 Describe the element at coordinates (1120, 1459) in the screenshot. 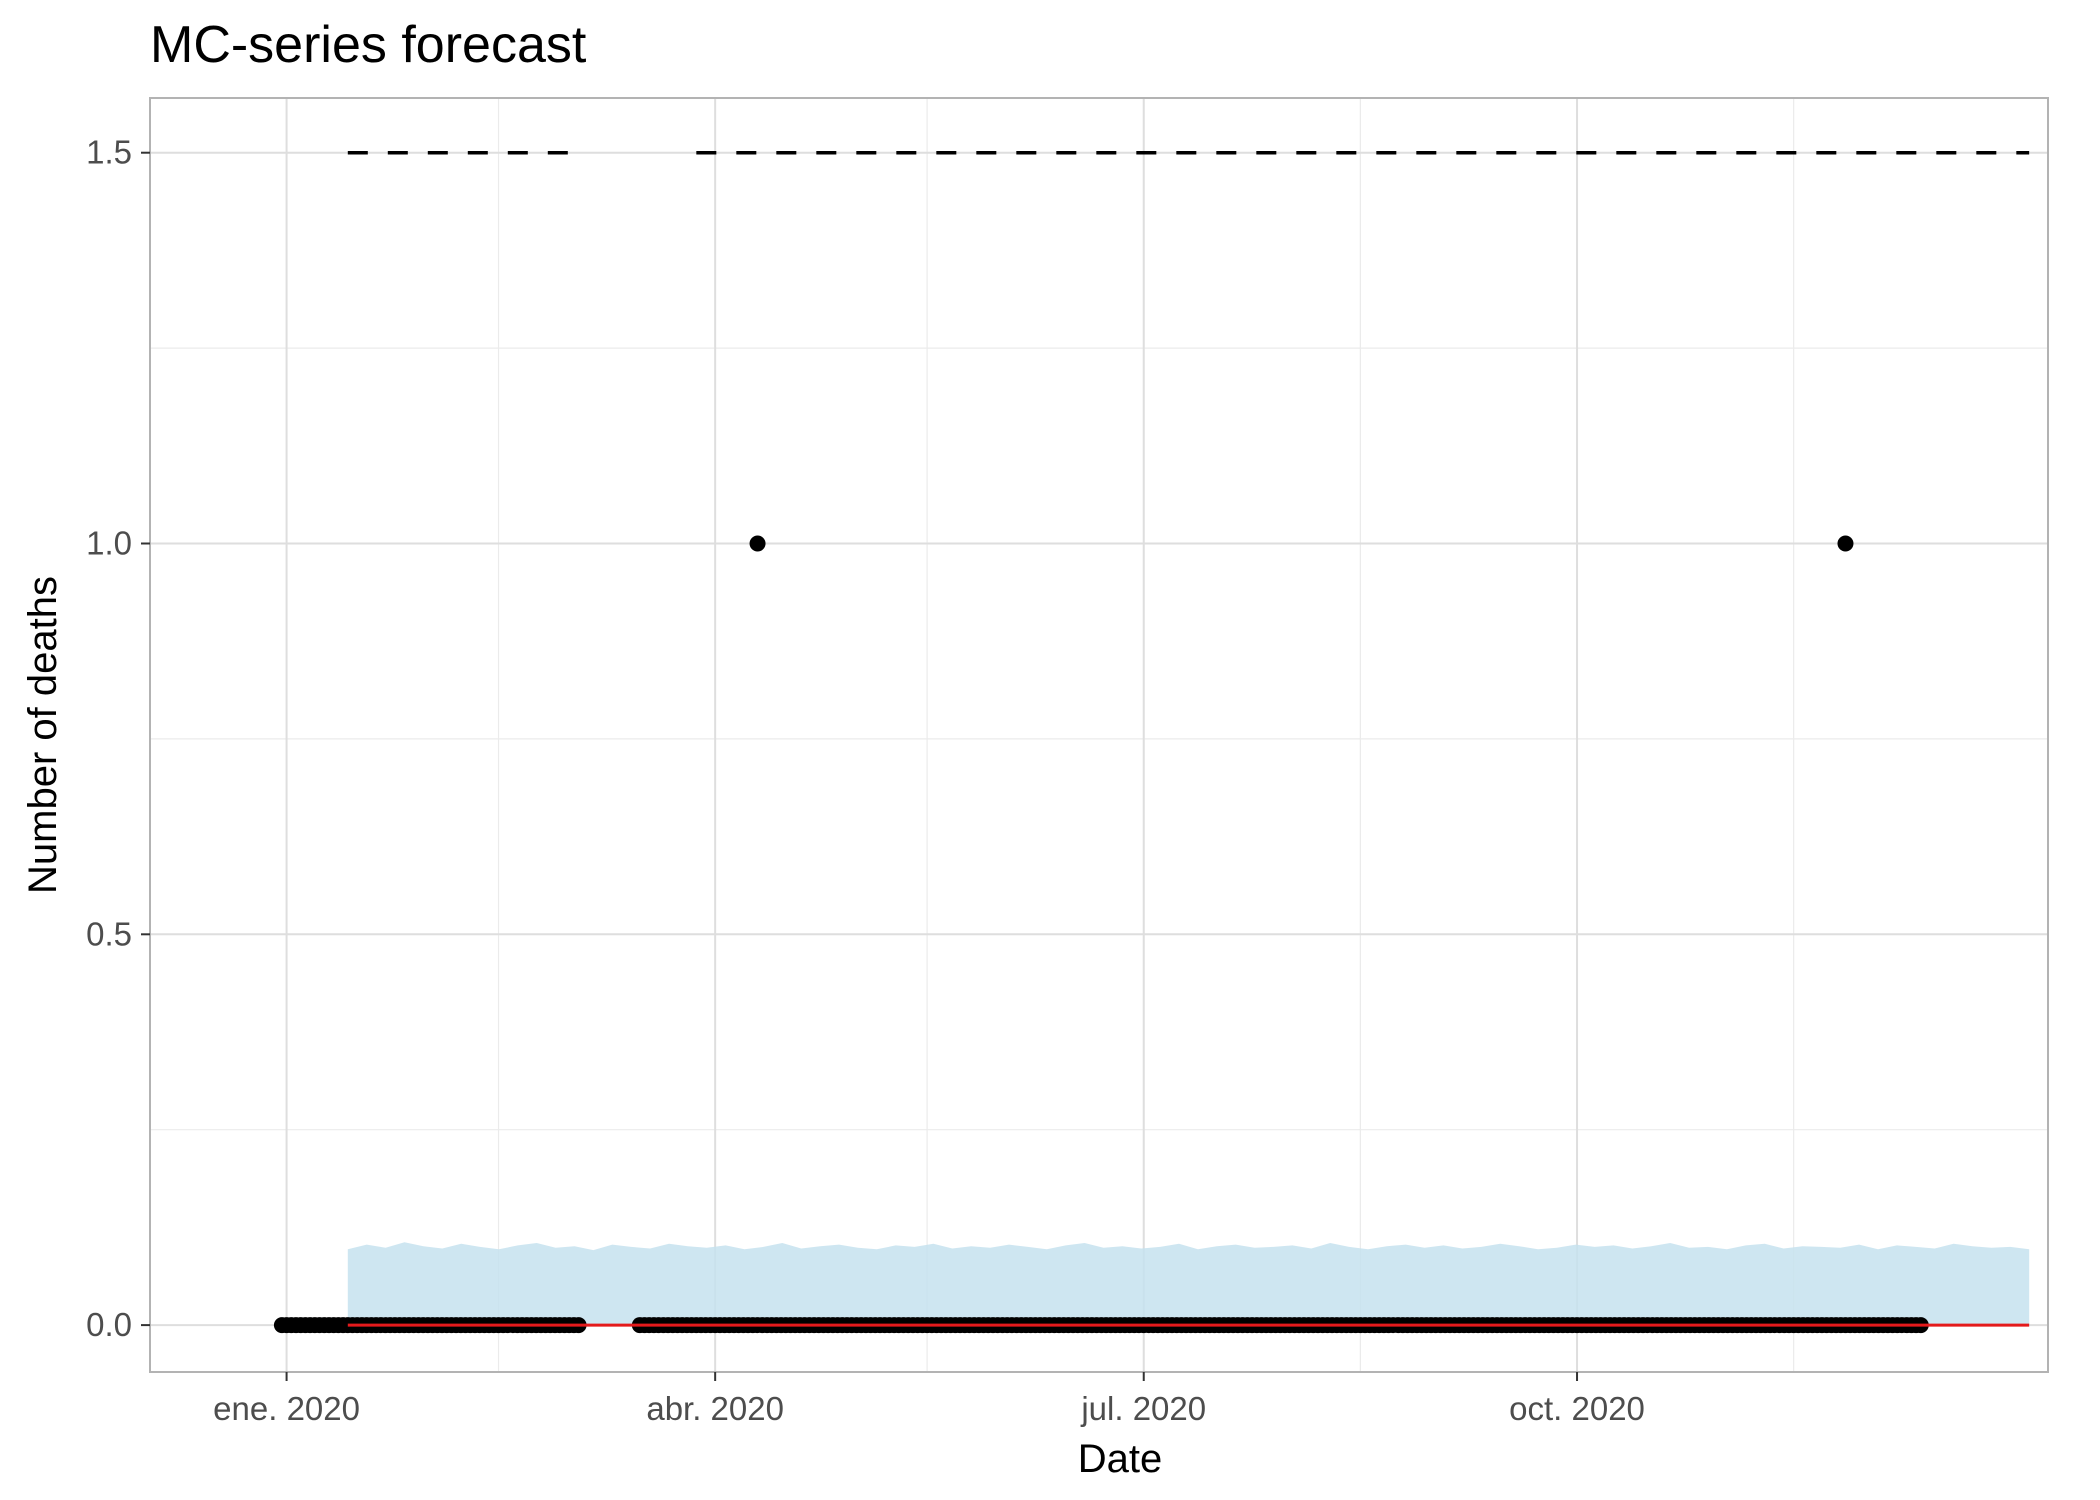

I see `x-axis-title: Date` at that location.